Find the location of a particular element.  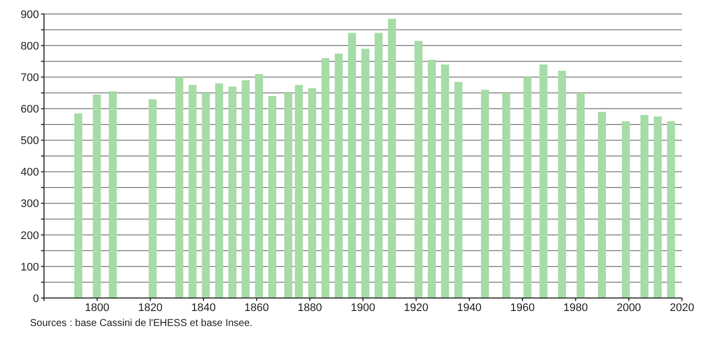

x-tick-label: 1980 is located at coordinates (575, 308).